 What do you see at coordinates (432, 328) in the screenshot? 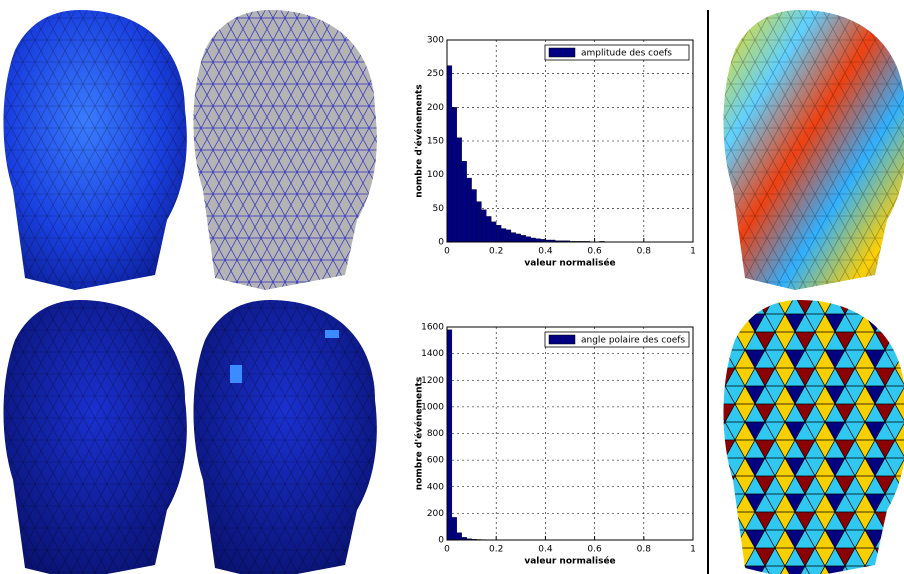
I see `y-tick-label: 1600` at bounding box center [432, 328].